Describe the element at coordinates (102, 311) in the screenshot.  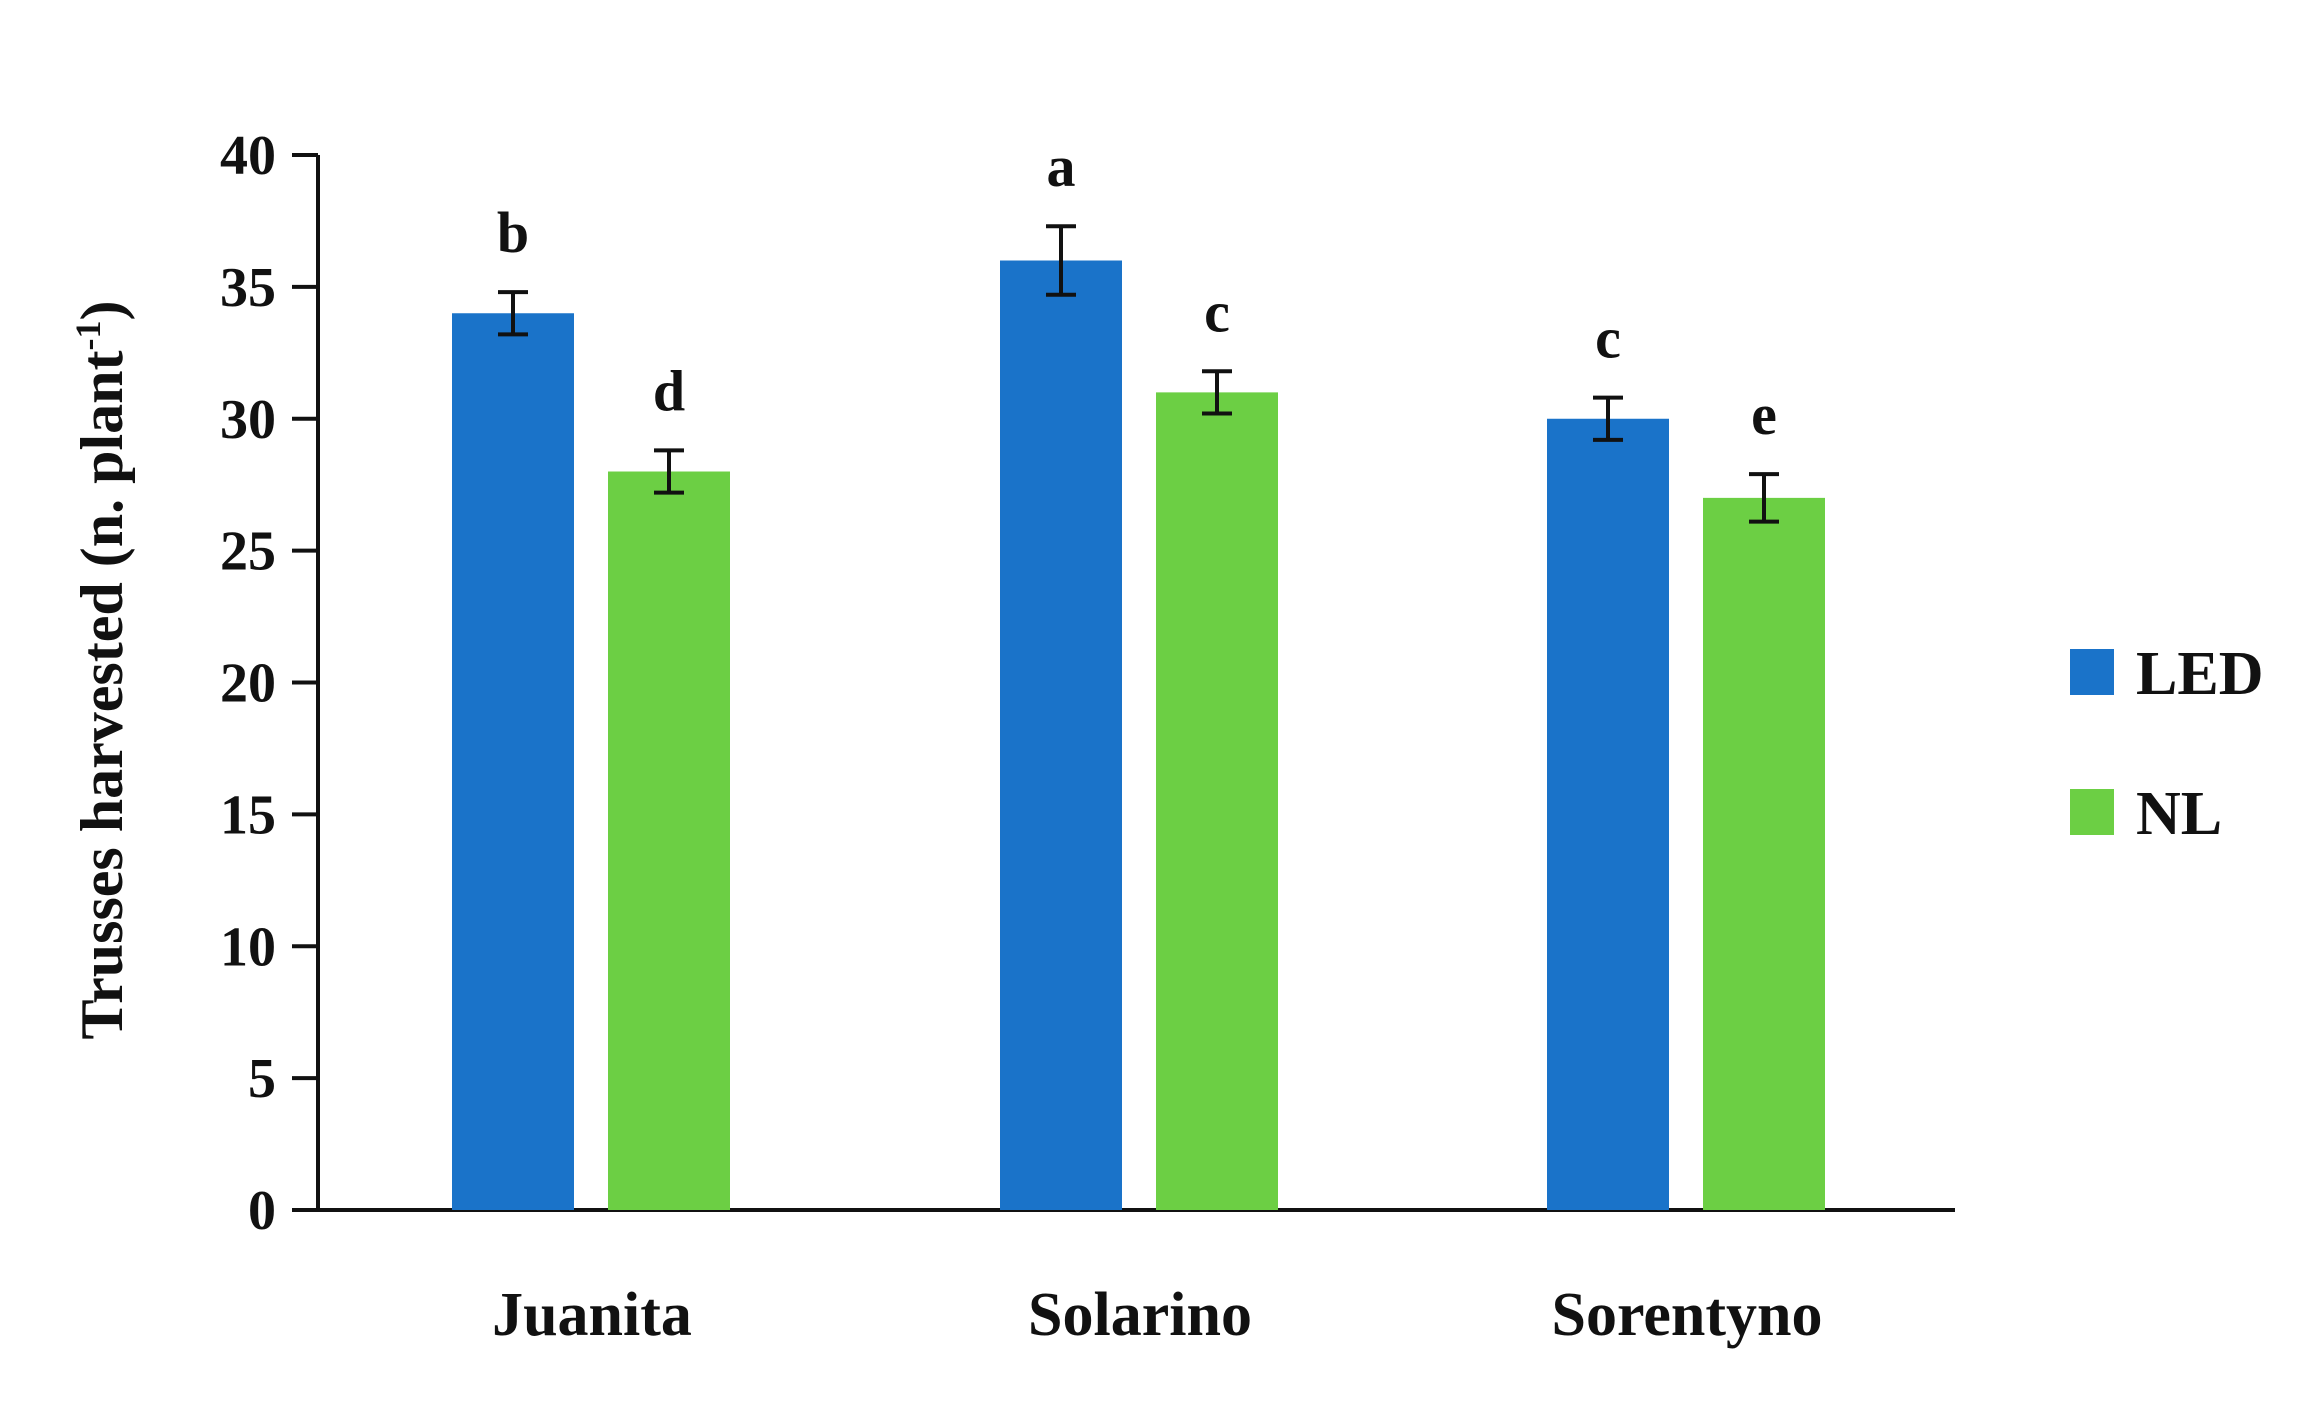
I see `y-axis-label-close: )` at that location.